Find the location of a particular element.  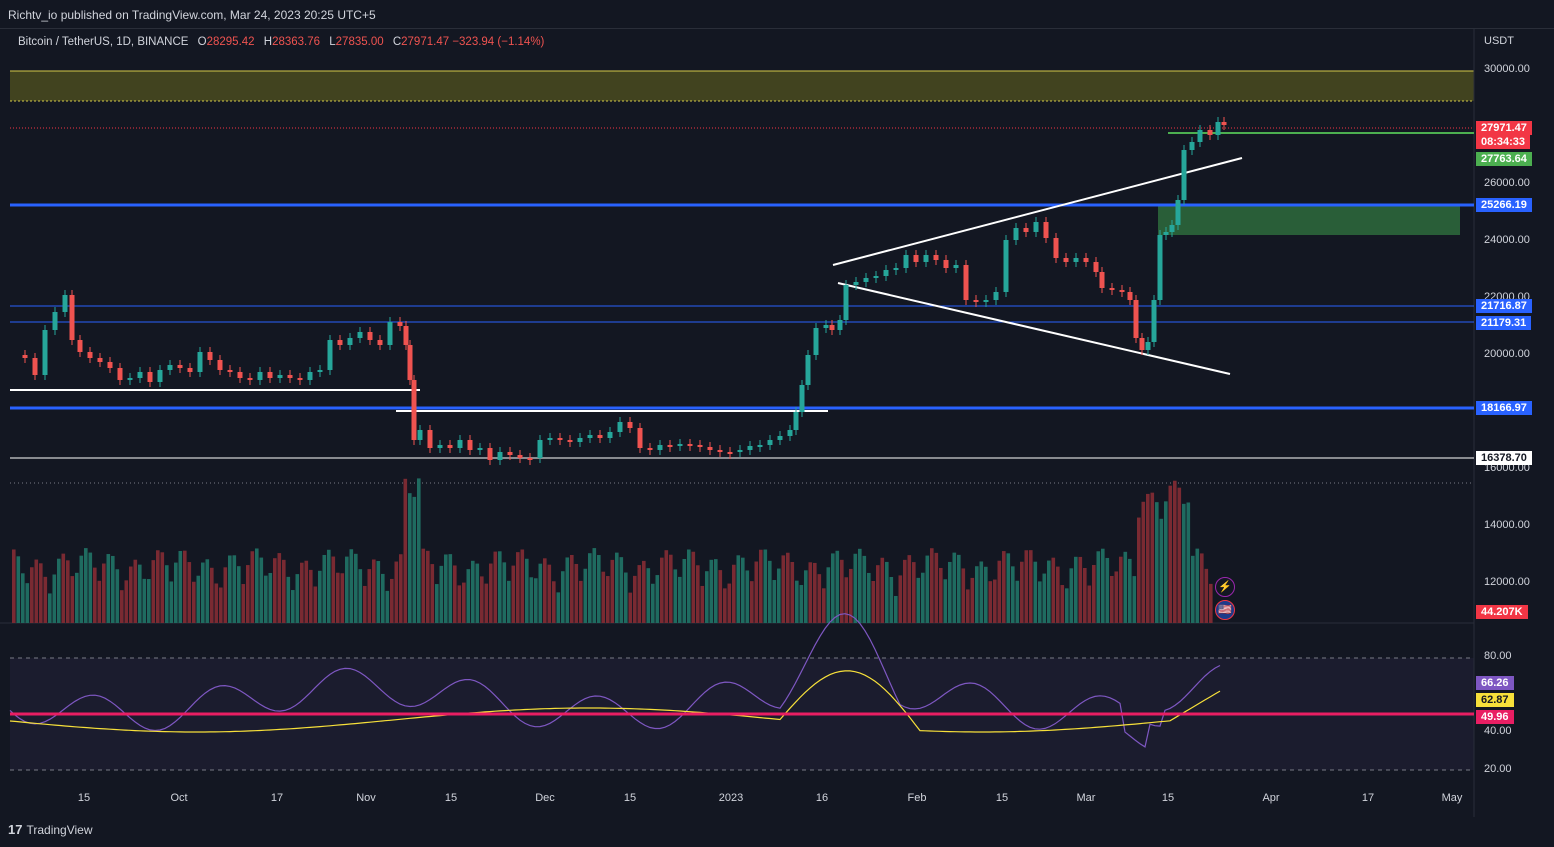

currency-label: USDT is located at coordinates (1499, 41).